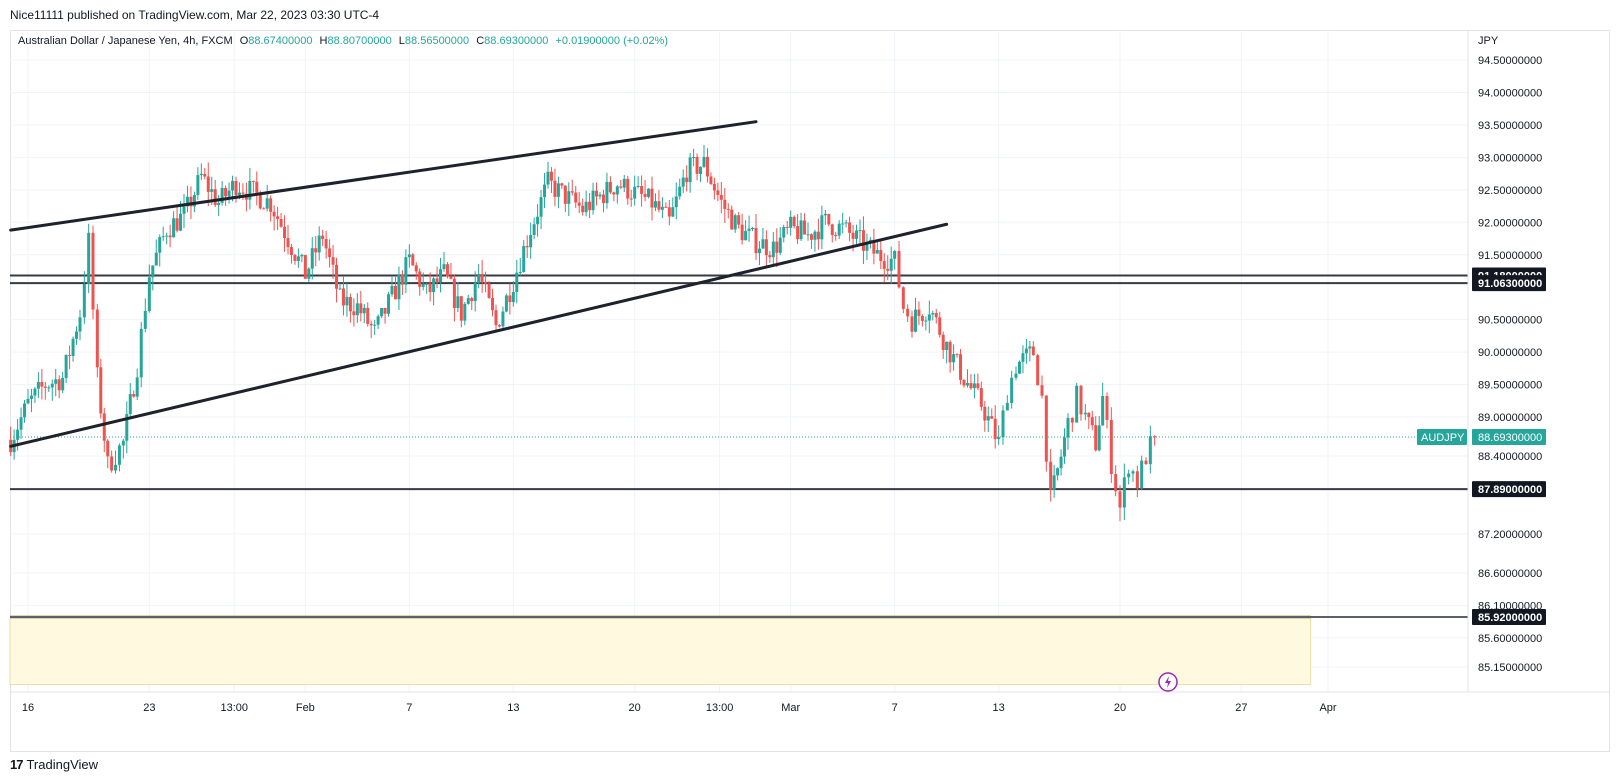  Describe the element at coordinates (1510, 284) in the screenshot. I see `level-price-label: 91.06300000` at that location.